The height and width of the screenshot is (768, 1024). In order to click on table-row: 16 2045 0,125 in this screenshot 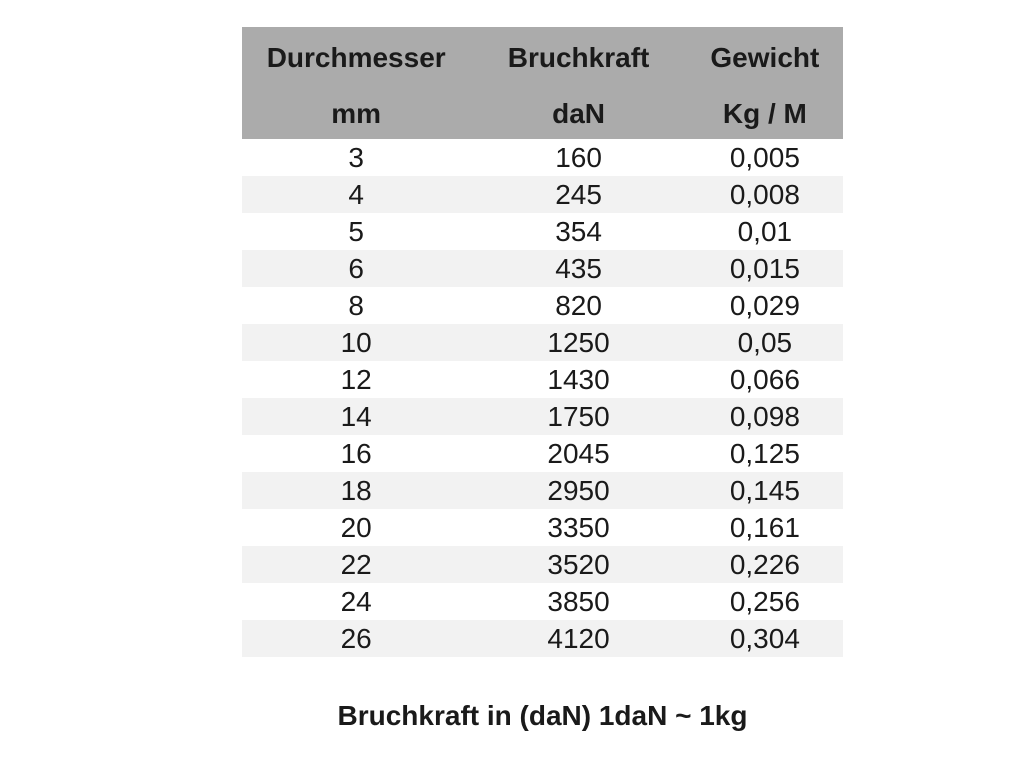, I will do `click(542, 453)`.